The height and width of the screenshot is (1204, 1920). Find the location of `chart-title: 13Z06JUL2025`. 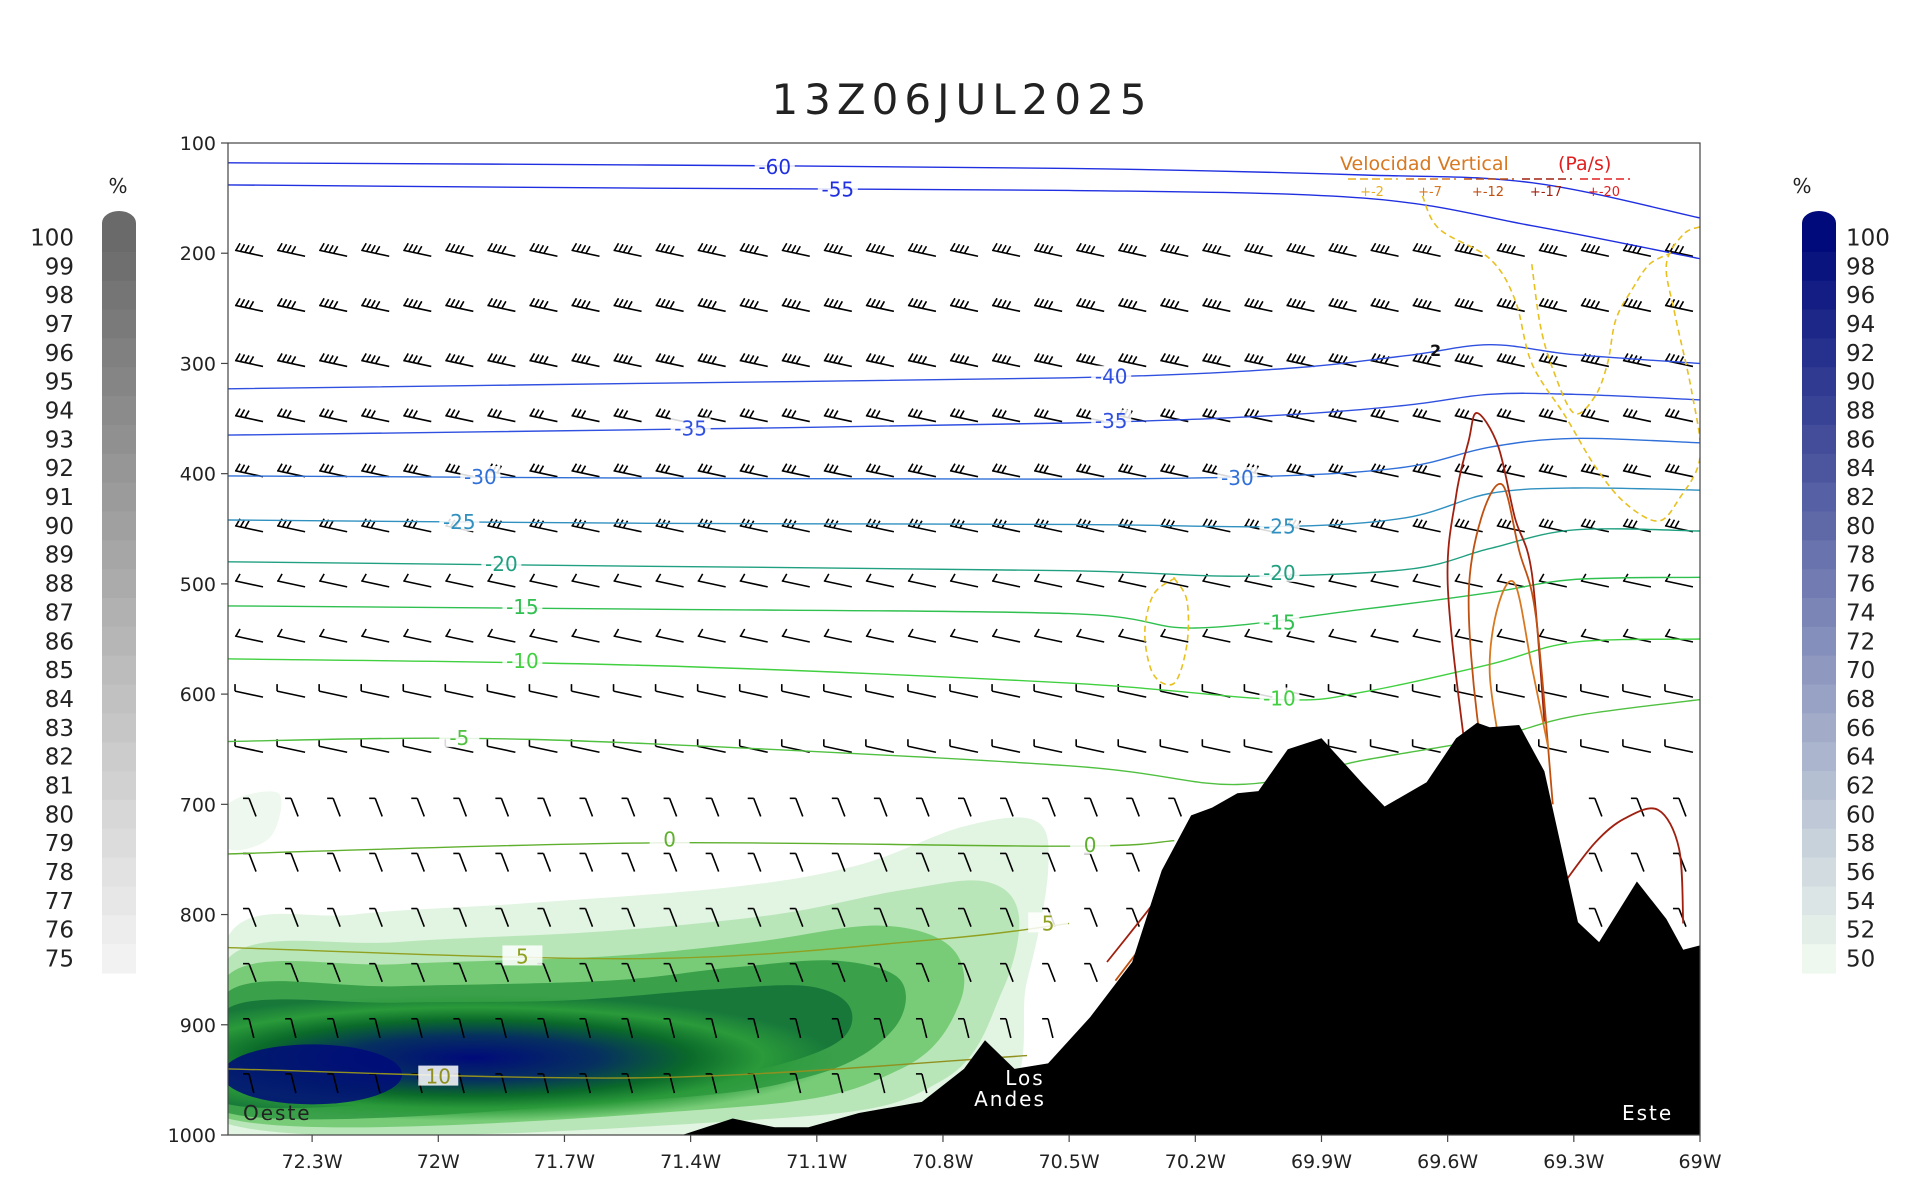

chart-title: 13Z06JUL2025 is located at coordinates (961, 99).